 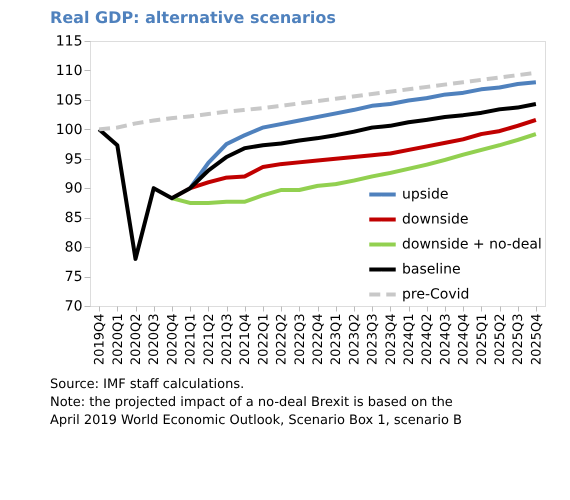 What do you see at coordinates (246, 340) in the screenshot?
I see `x-tick-label: 2021Q4` at bounding box center [246, 340].